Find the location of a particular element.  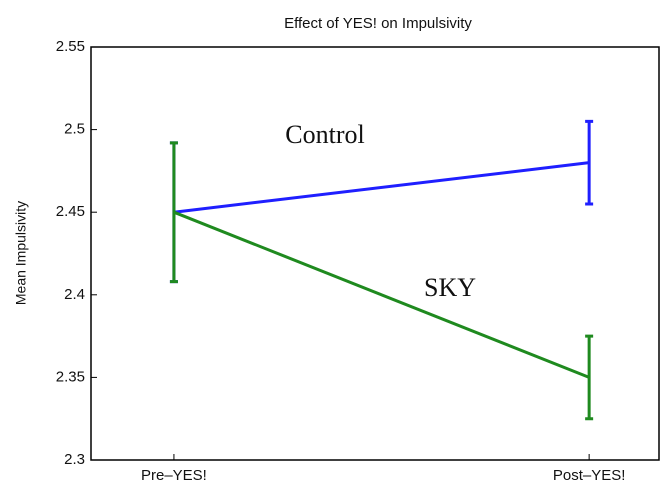

x-tick-label: Post–YES! is located at coordinates (589, 475).